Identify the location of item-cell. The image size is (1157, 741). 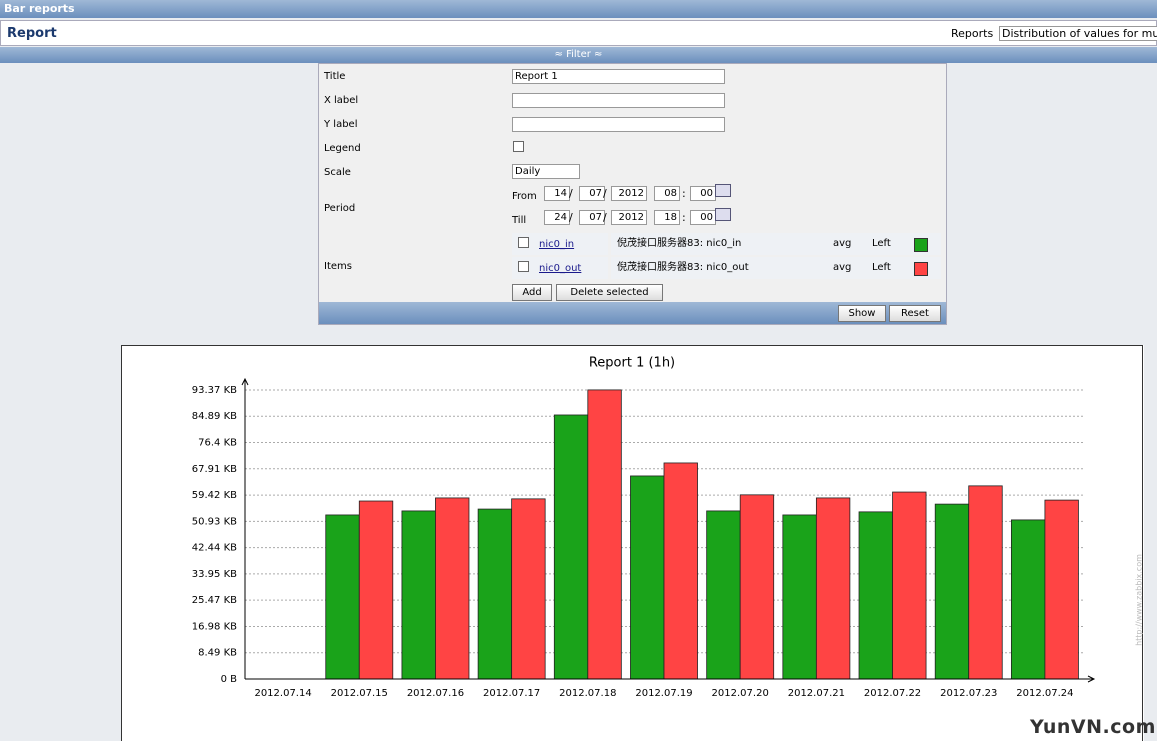
(560, 268).